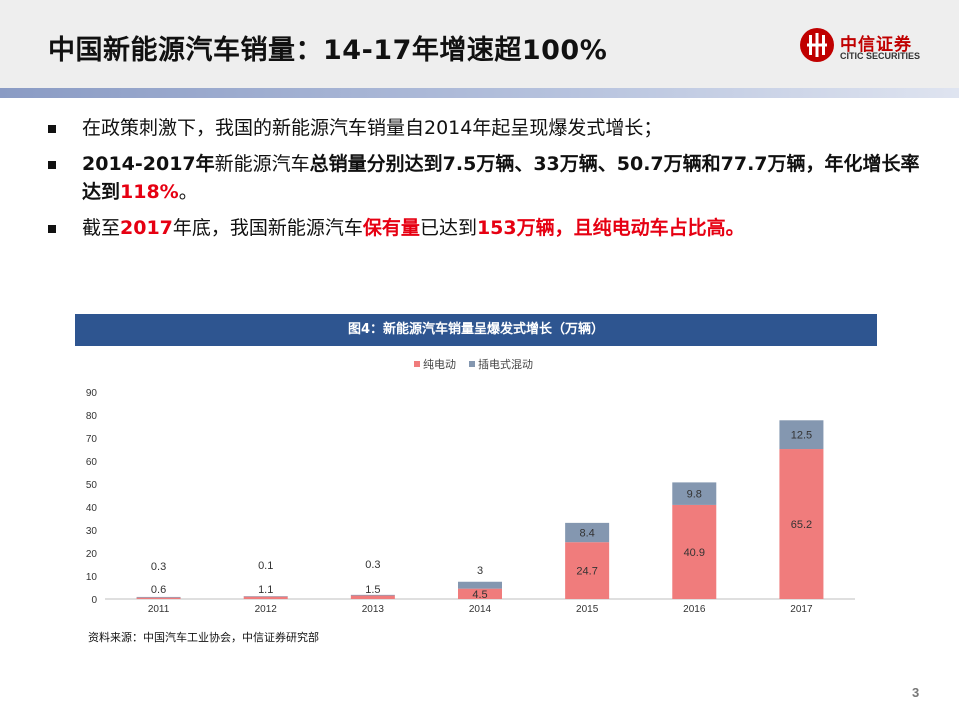 The width and height of the screenshot is (959, 719). Describe the element at coordinates (694, 609) in the screenshot. I see `x-tick-label: 2016` at that location.